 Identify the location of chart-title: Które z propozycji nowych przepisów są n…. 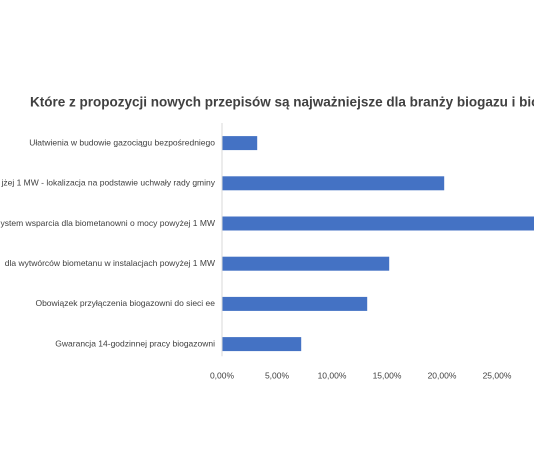
(282, 102).